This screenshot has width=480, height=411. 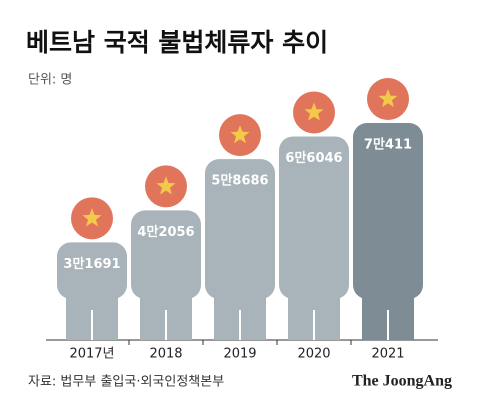 What do you see at coordinates (91, 264) in the screenshot?
I see `value-label: 3만1691` at bounding box center [91, 264].